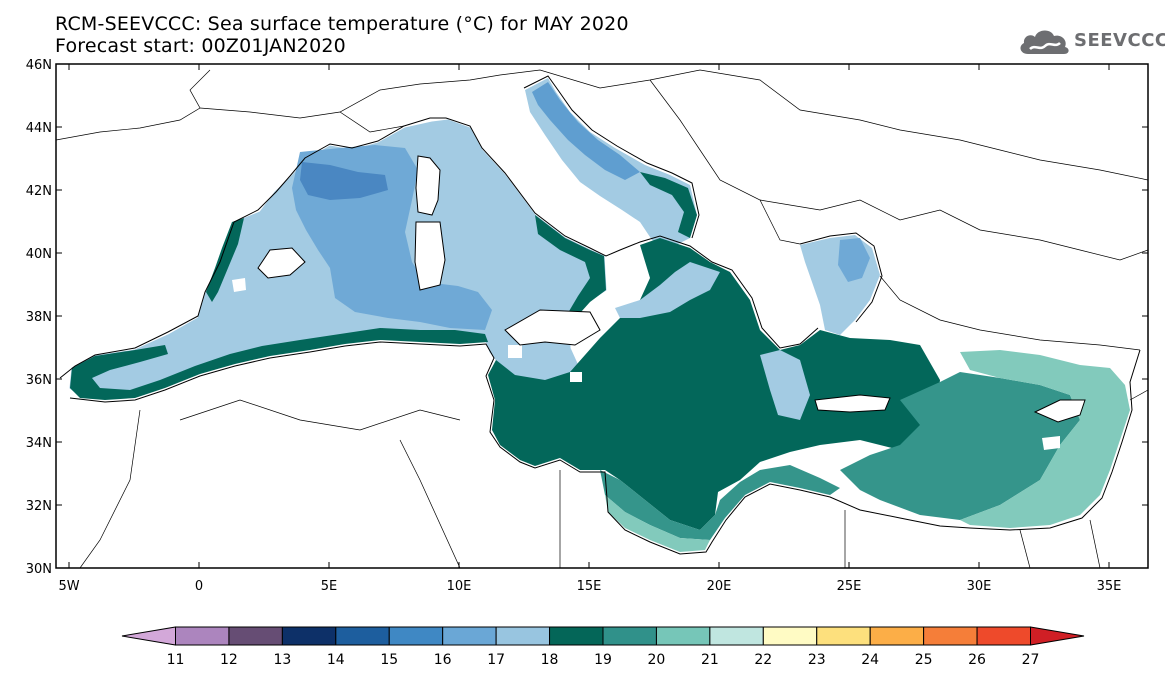 This screenshot has height=682, width=1165. What do you see at coordinates (603, 647) in the screenshot?
I see `colorbar: 11 12 13 14 15 16 17 18 19 20 21 22 23 24 25 26 27` at bounding box center [603, 647].